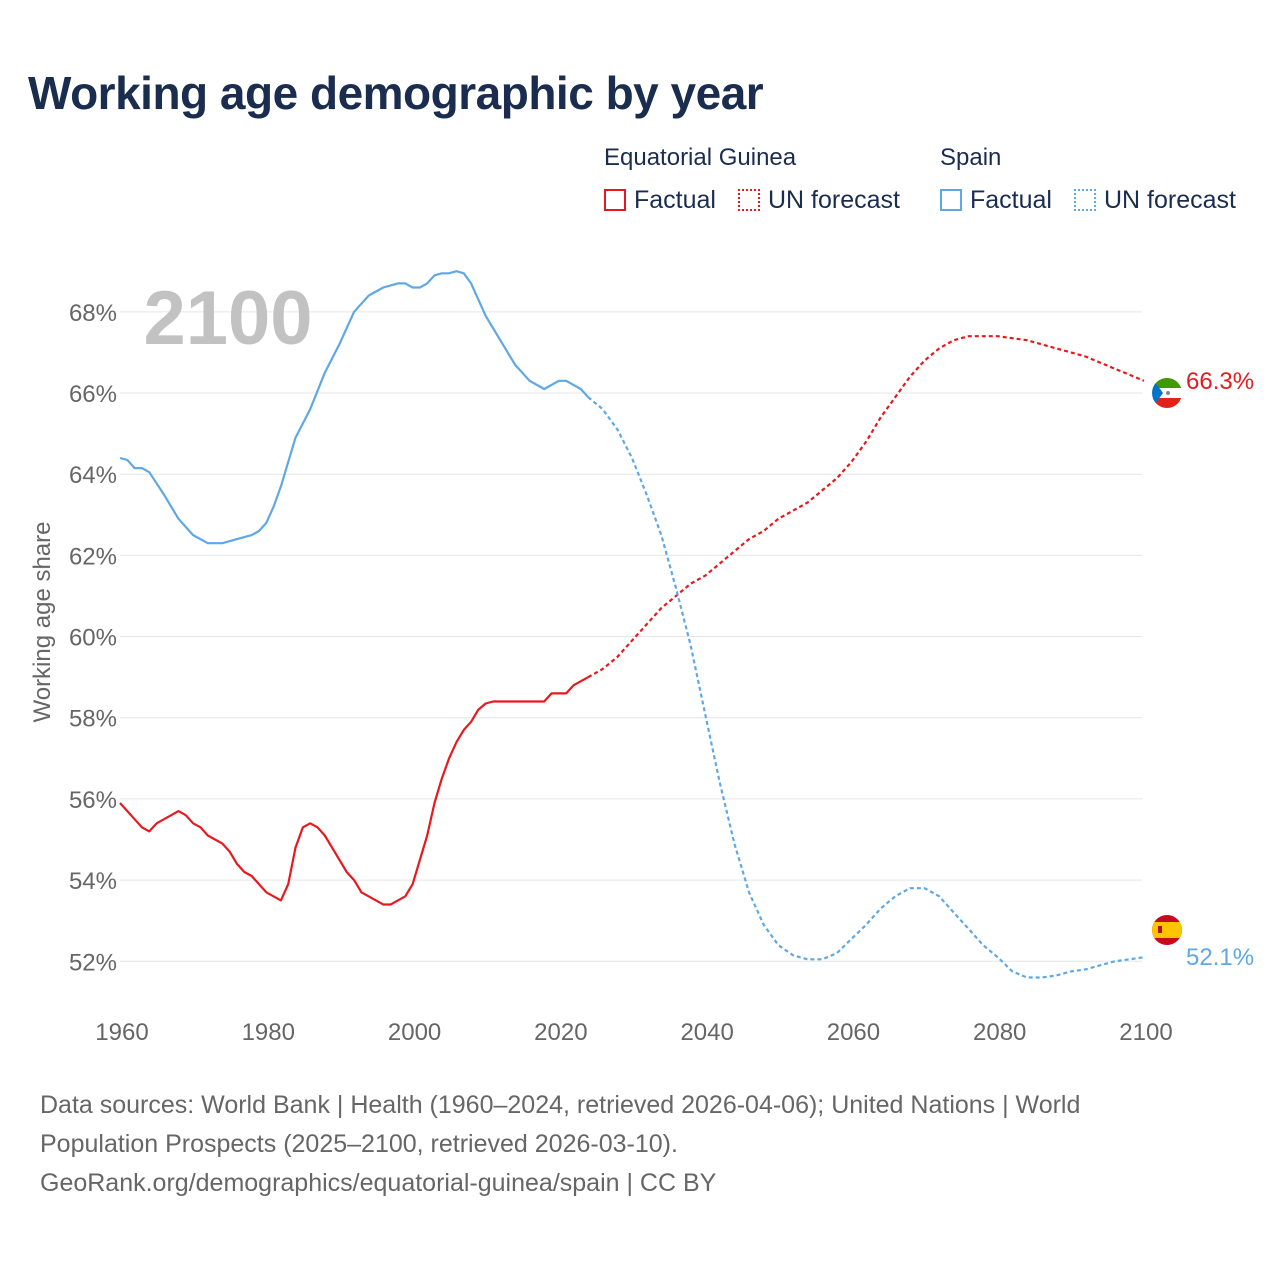  What do you see at coordinates (93, 881) in the screenshot?
I see `y-tick-label: 54%` at bounding box center [93, 881].